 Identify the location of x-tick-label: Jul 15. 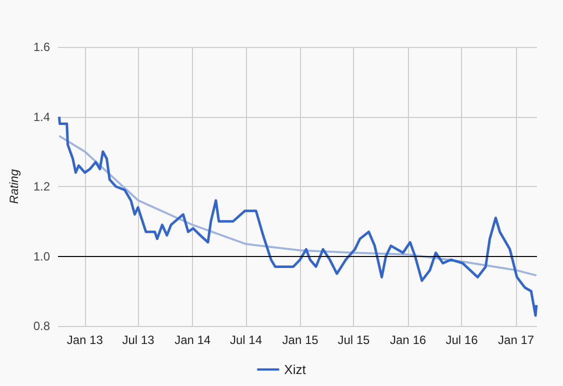
(354, 340).